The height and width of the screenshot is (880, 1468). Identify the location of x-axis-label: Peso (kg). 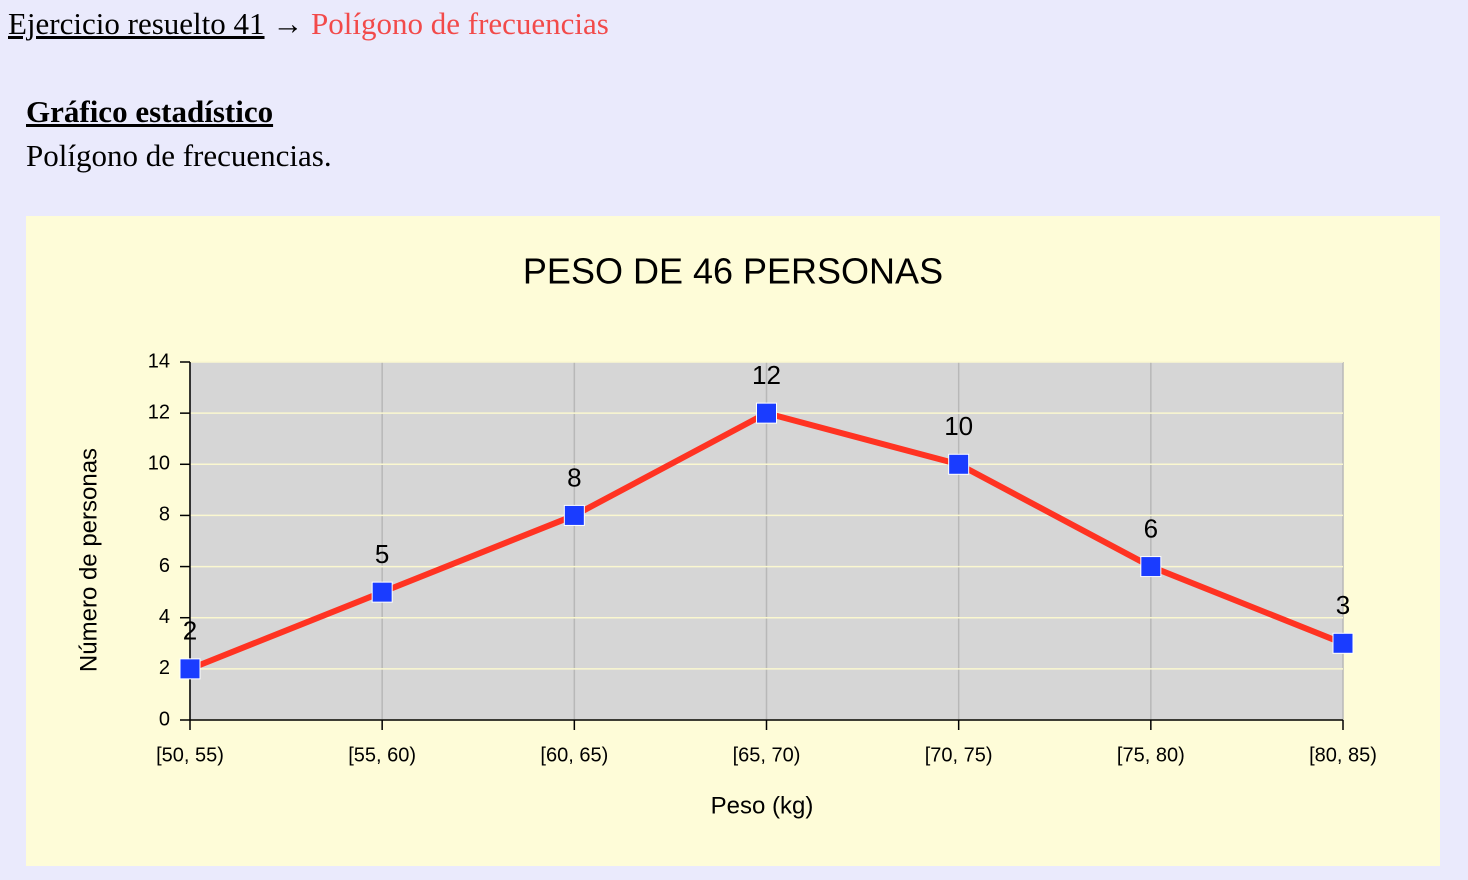
(762, 805).